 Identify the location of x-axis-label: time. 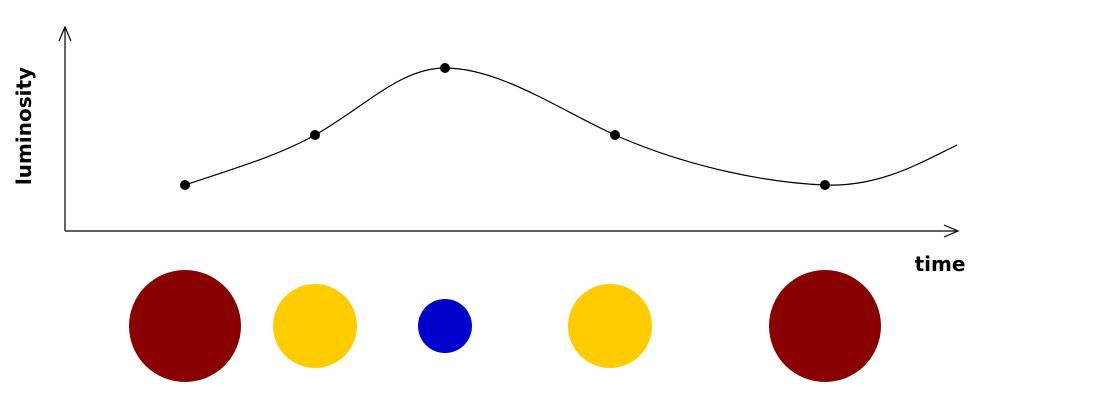
(940, 264).